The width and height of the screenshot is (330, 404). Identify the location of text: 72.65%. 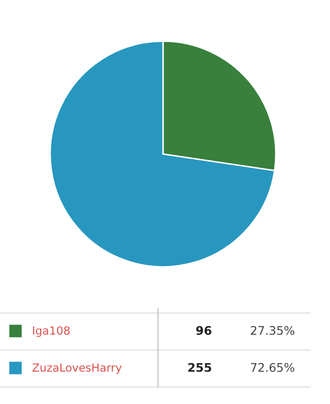
(272, 367).